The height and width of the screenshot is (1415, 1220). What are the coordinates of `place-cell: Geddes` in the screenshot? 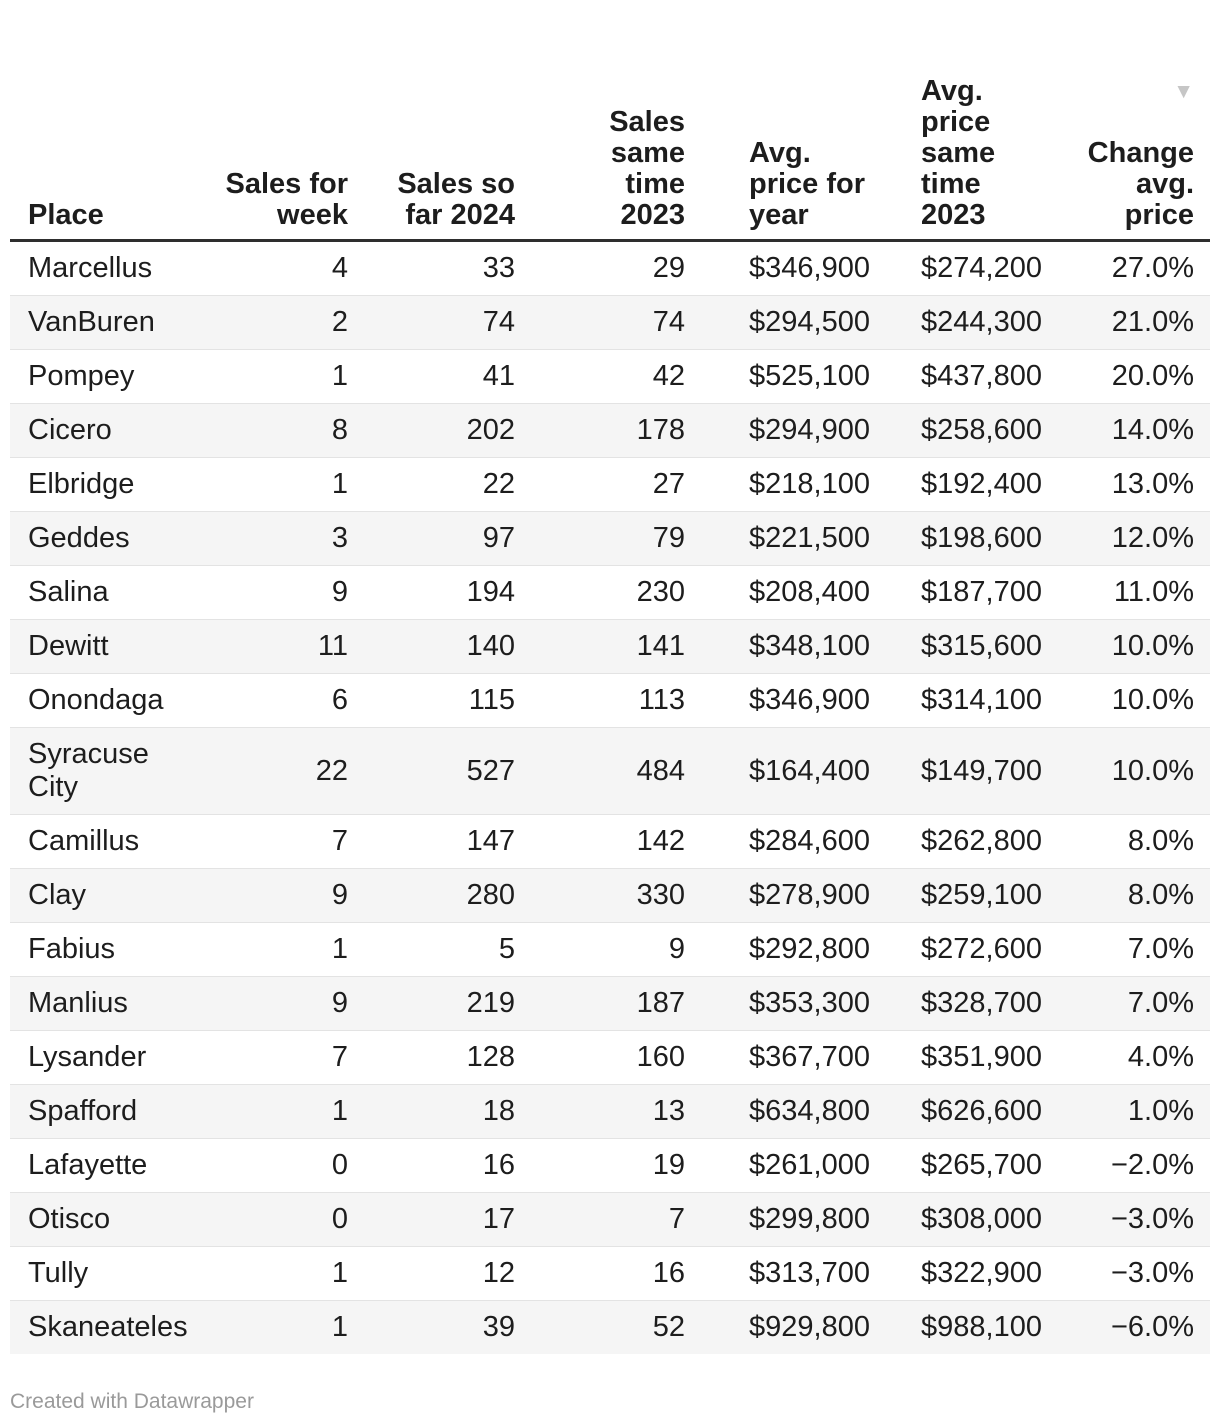 It's located at (79, 538).